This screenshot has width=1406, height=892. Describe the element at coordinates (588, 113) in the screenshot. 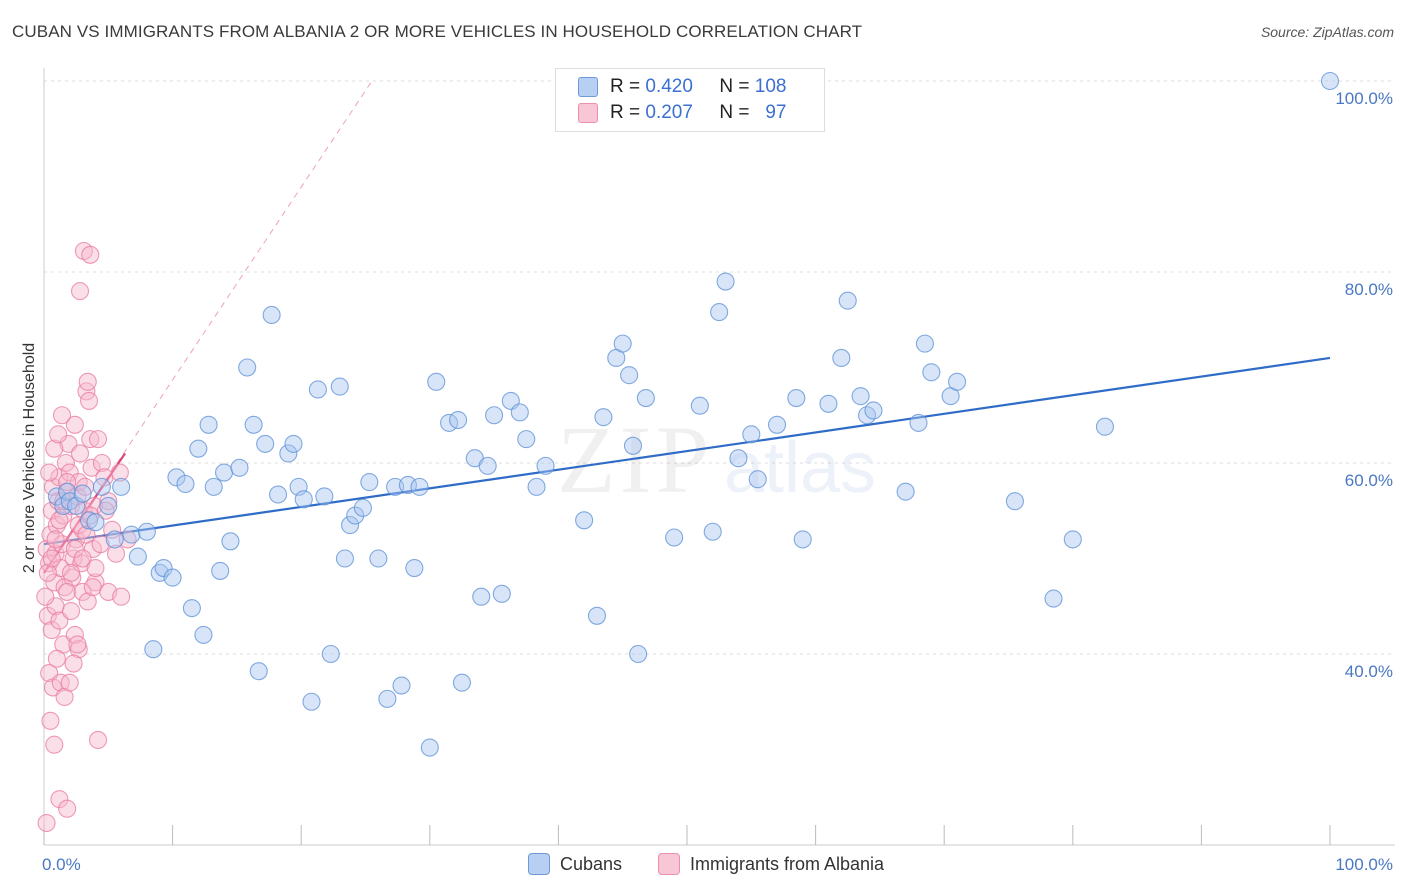

I see `albania-swatch` at that location.